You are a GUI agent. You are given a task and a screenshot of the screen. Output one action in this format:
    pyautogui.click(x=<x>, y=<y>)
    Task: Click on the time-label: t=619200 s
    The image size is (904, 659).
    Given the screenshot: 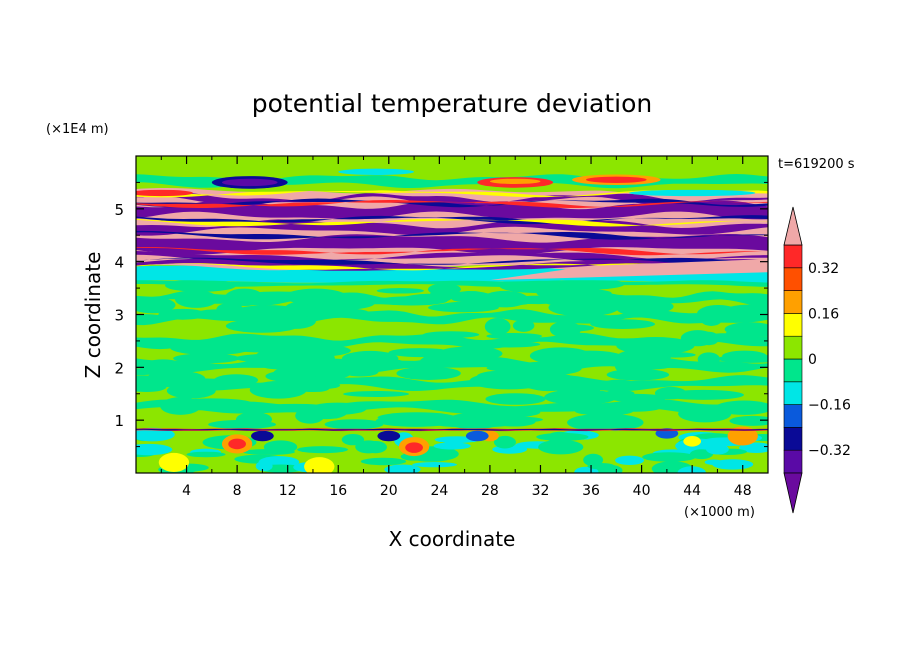 What is the action you would take?
    pyautogui.click(x=816, y=164)
    